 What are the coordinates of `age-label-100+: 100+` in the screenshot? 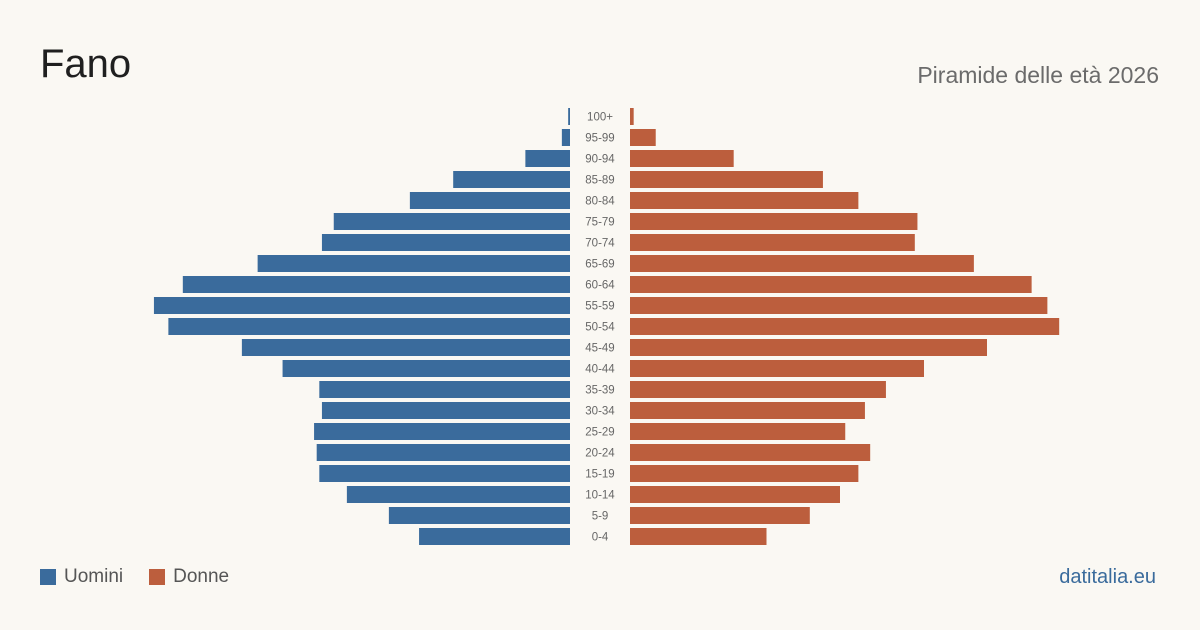 It's located at (600, 118).